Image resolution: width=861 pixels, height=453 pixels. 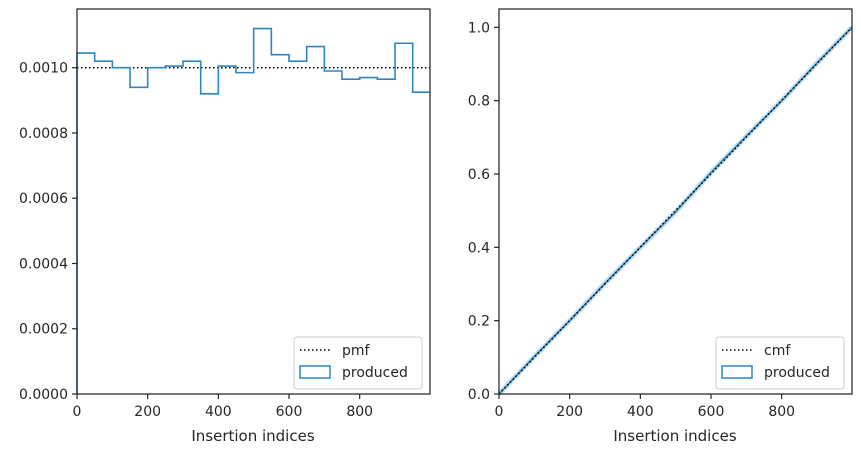 I want to click on right-x-tick-label: 400, so click(x=640, y=412).